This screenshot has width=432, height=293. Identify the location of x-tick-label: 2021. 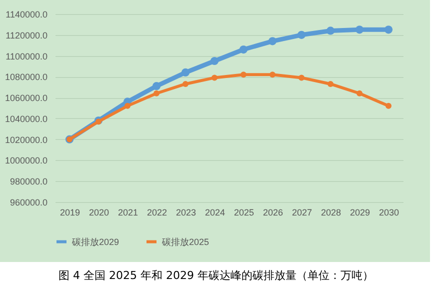
(128, 213).